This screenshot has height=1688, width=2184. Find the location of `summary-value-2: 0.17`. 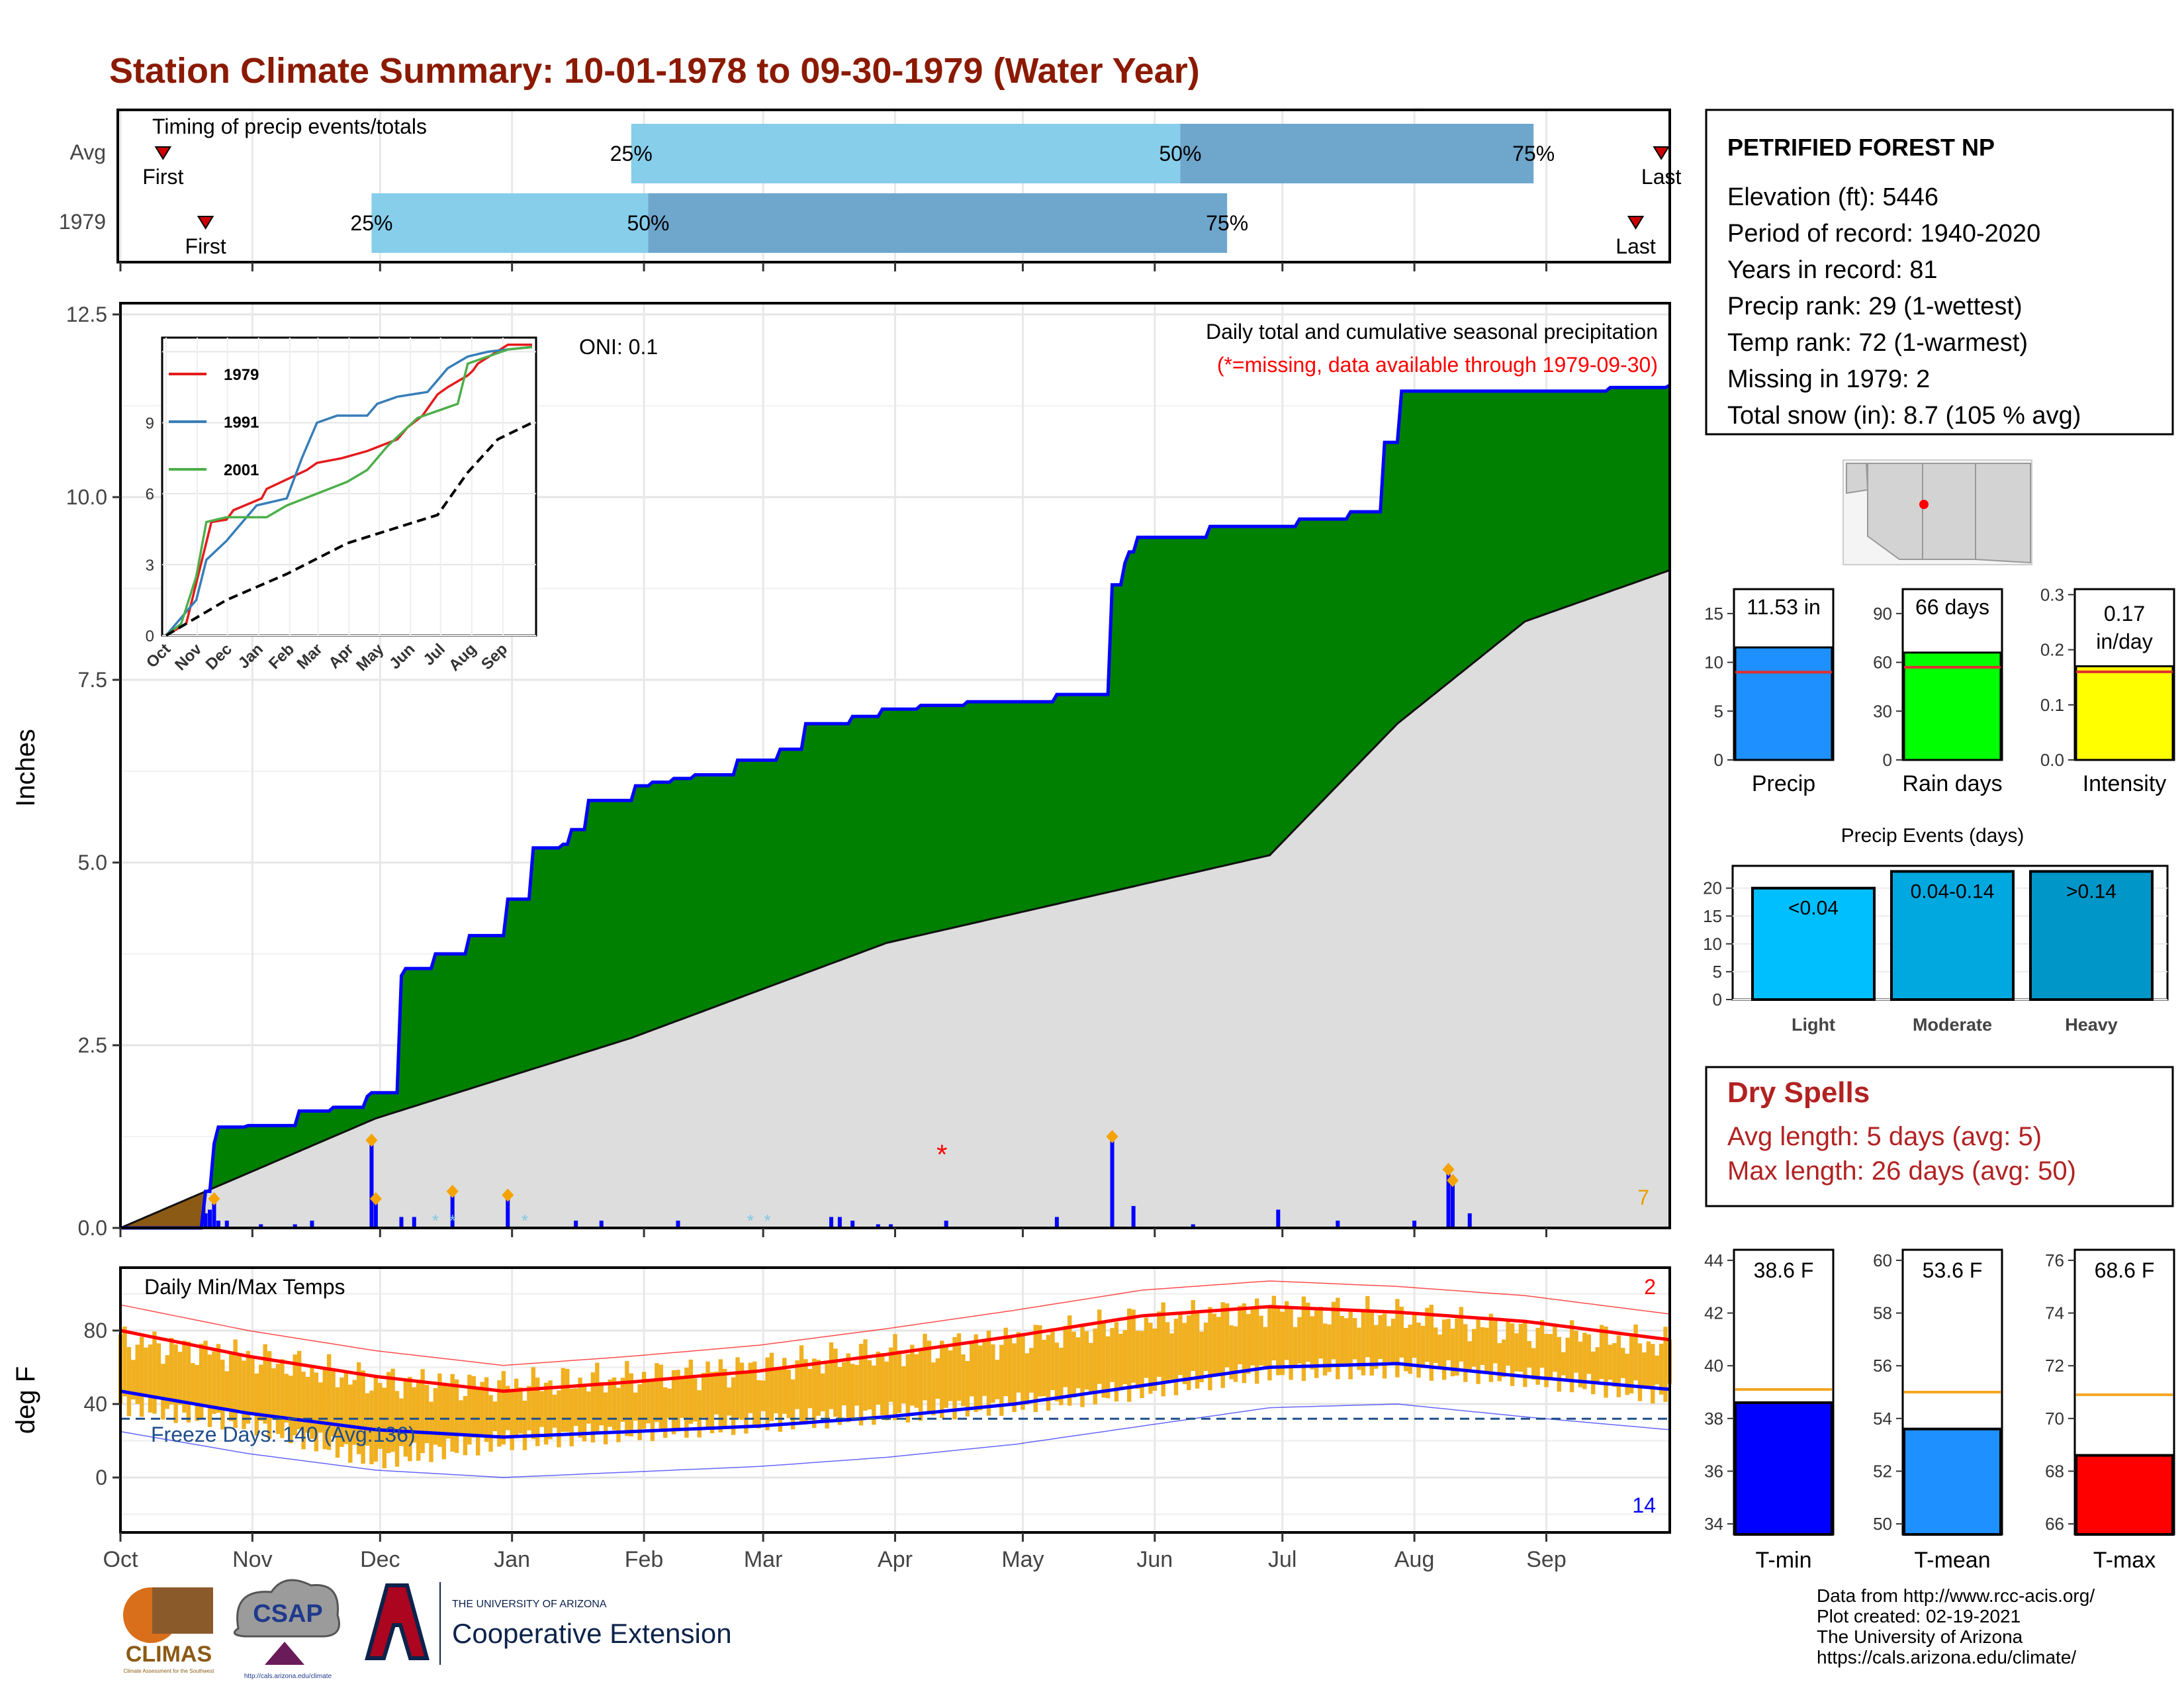

summary-value-2: 0.17 is located at coordinates (2124, 614).